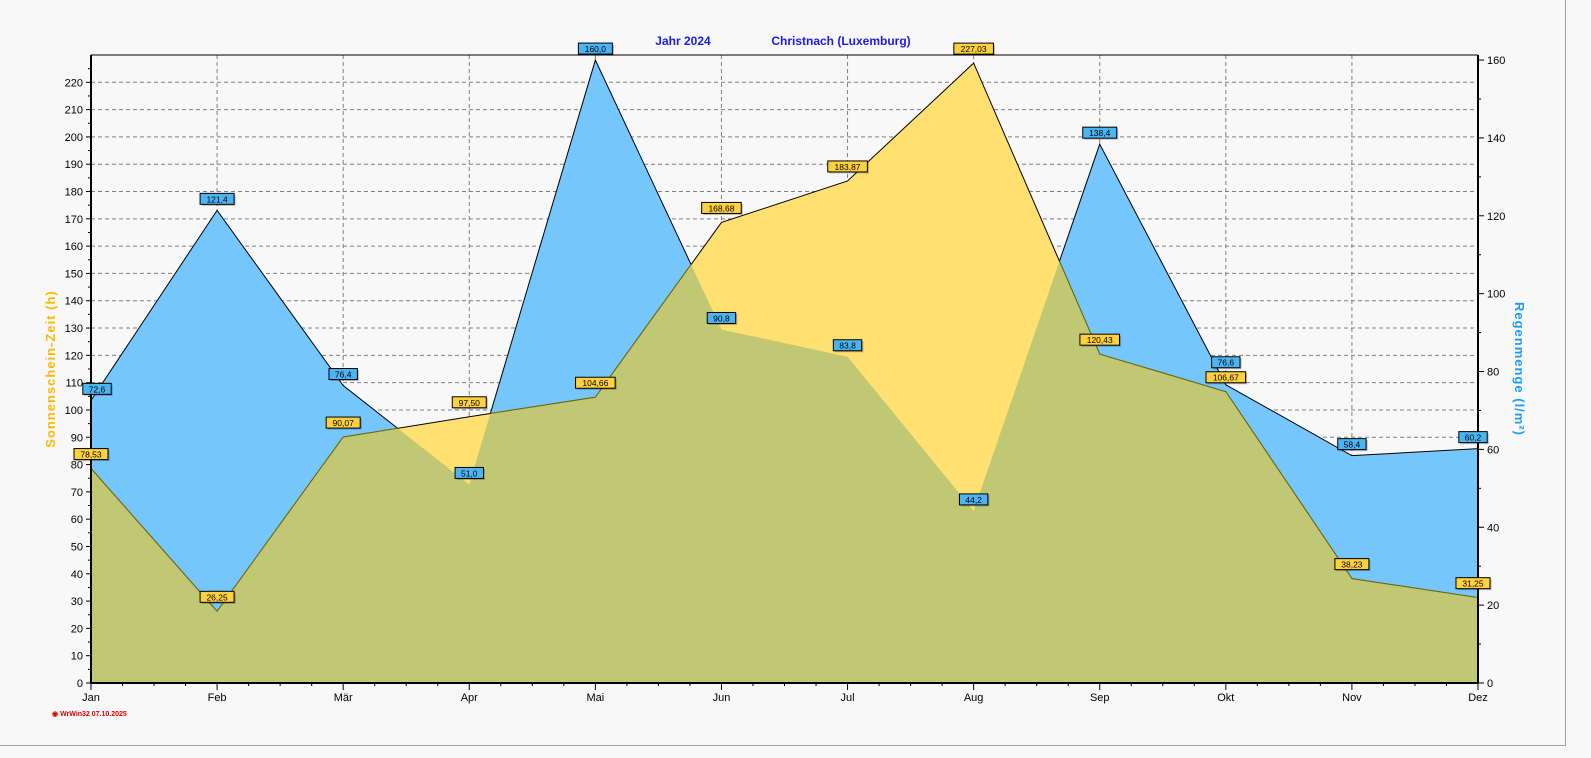 The height and width of the screenshot is (758, 1591). I want to click on y-tick-label: 80, so click(77, 466).